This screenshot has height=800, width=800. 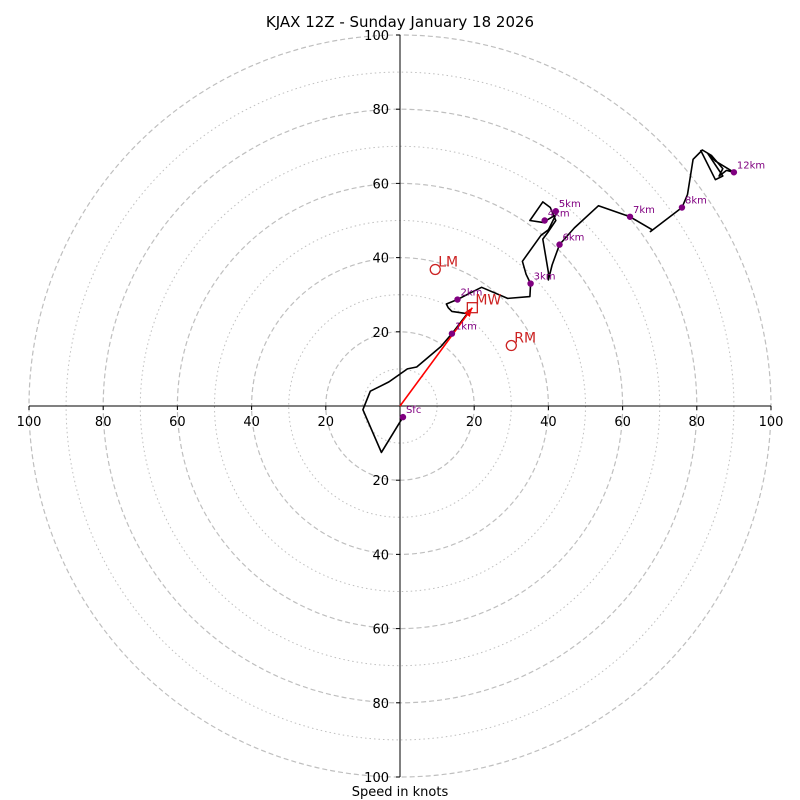 I want to click on x-axis-label: Speed in knots, so click(x=400, y=792).